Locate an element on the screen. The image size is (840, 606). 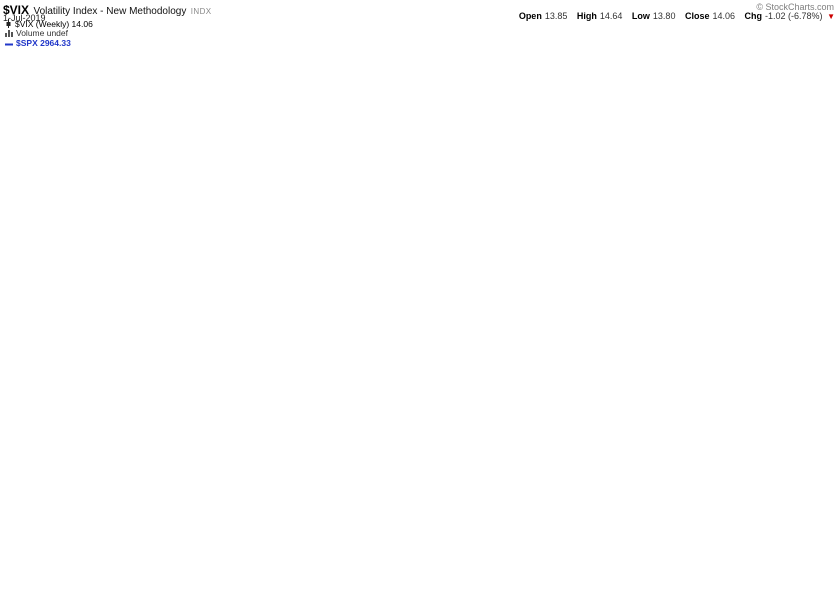
y-axis-label: 42 is located at coordinates (819, 205).